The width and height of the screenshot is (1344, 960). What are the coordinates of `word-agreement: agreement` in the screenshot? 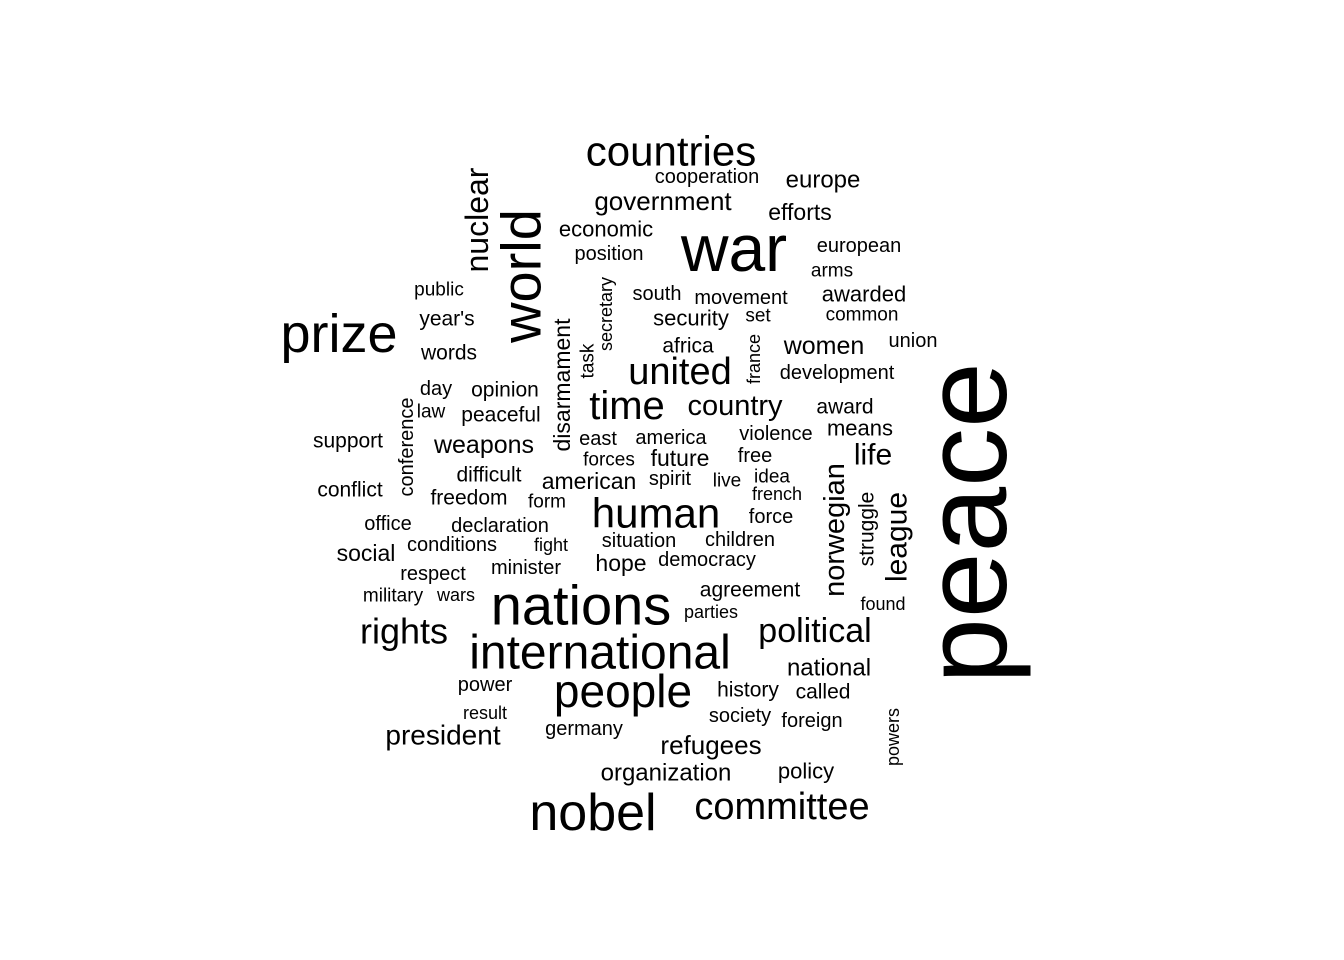 It's located at (750, 590).